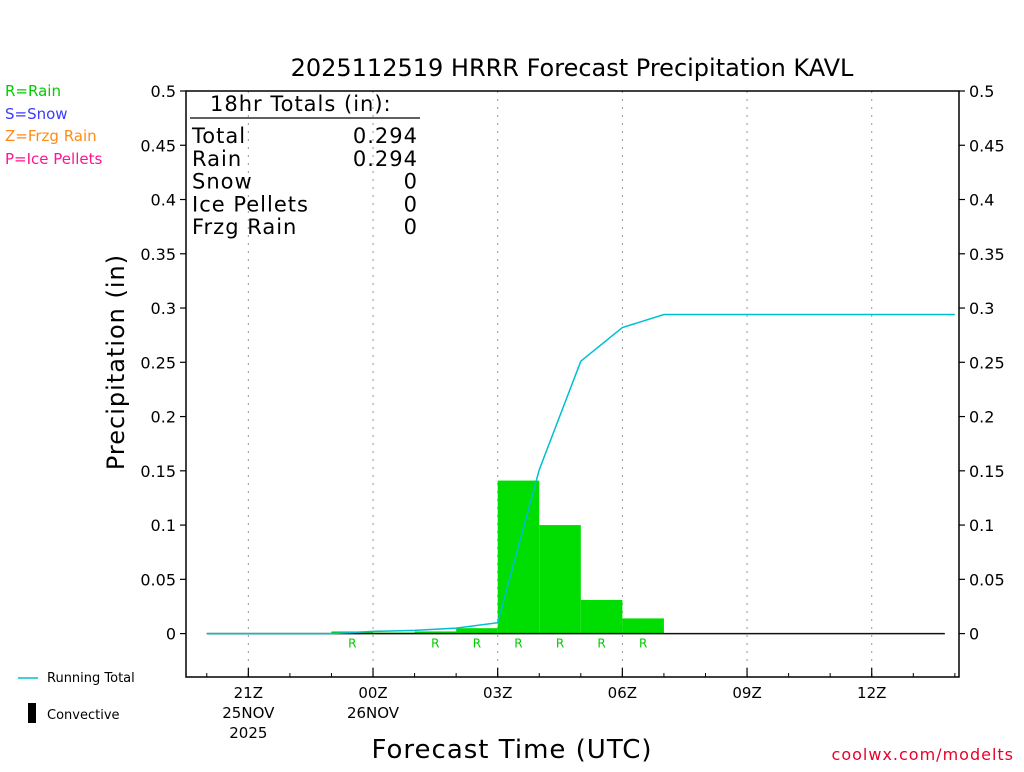  I want to click on legend-frzg-rain: Z=Frzg Rain, so click(51, 136).